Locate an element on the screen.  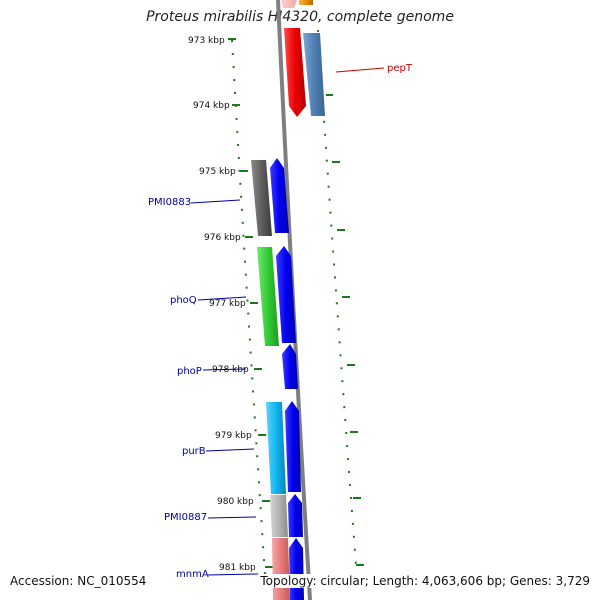
feature-pepT is located at coordinates (314, 74).